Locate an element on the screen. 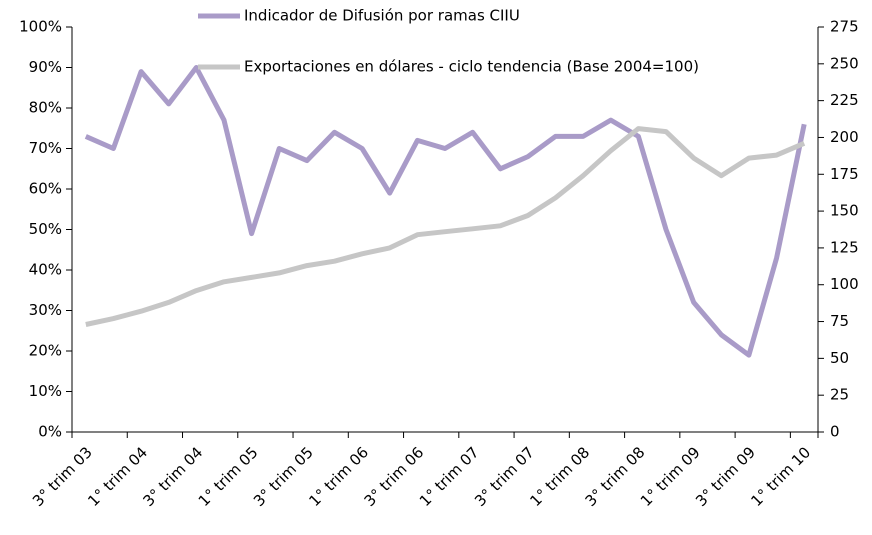  y2-tick-label: 250 is located at coordinates (844, 63).